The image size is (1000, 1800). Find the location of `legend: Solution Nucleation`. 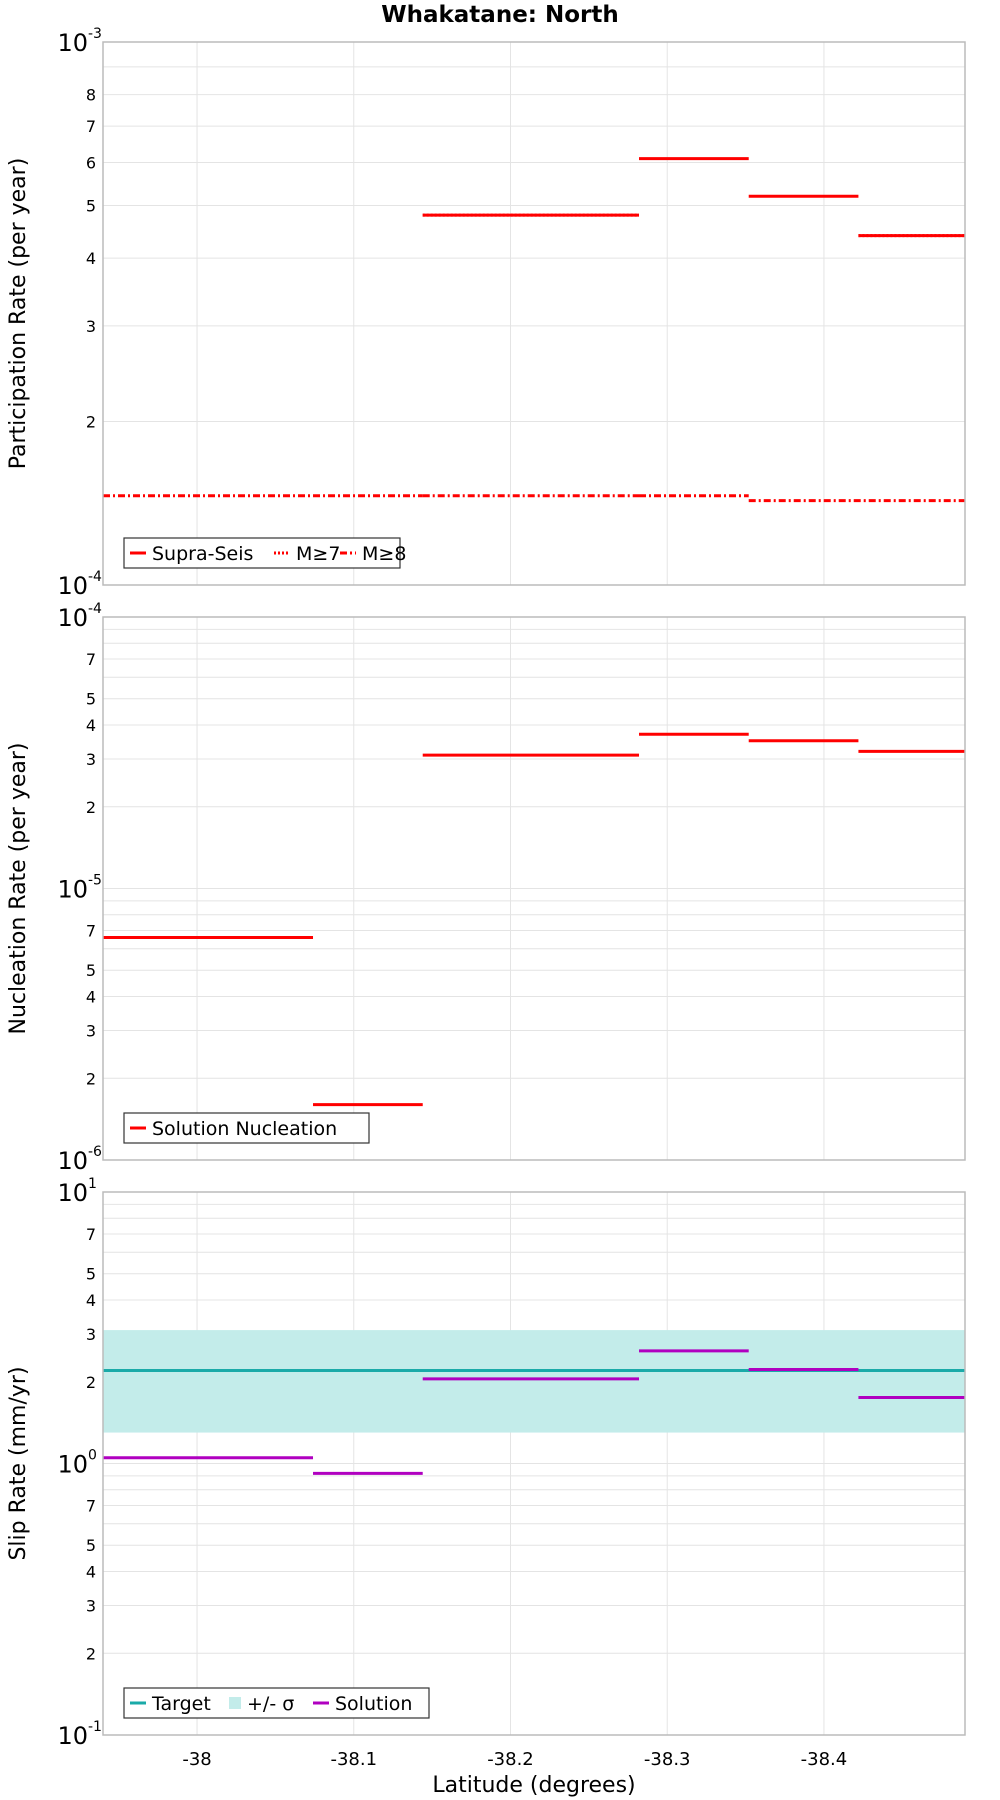

legend: Solution Nucleation is located at coordinates (246, 1128).